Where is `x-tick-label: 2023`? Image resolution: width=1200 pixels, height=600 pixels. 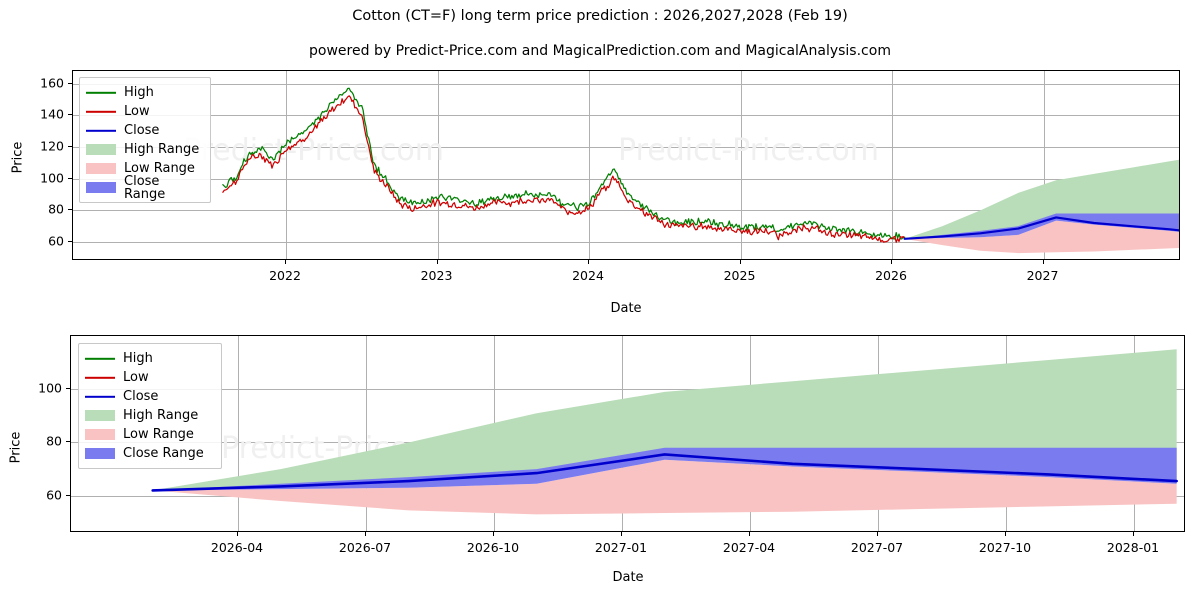
x-tick-label: 2023 is located at coordinates (436, 275).